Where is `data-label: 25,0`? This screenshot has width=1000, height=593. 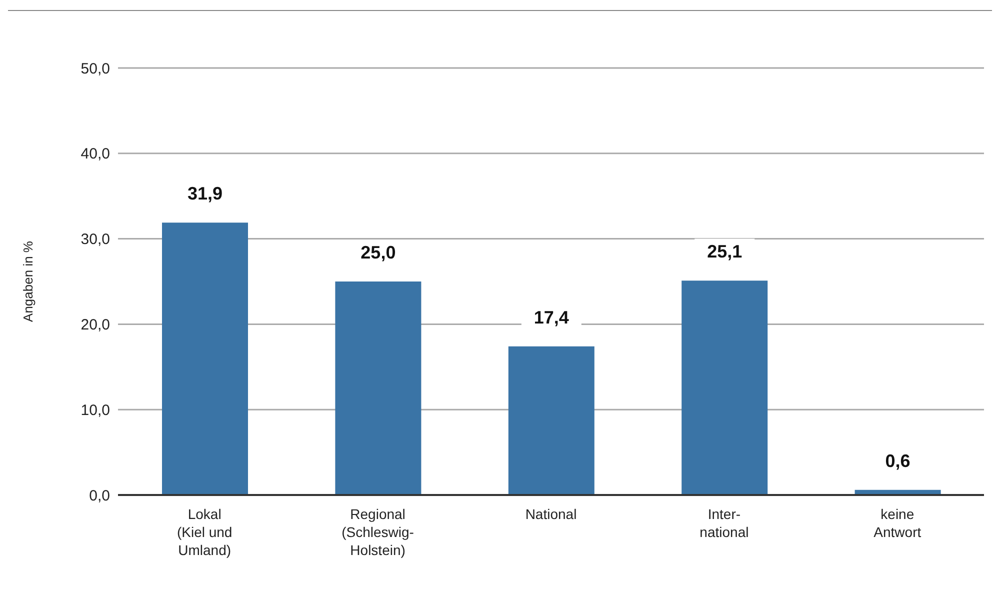
data-label: 25,0 is located at coordinates (378, 252).